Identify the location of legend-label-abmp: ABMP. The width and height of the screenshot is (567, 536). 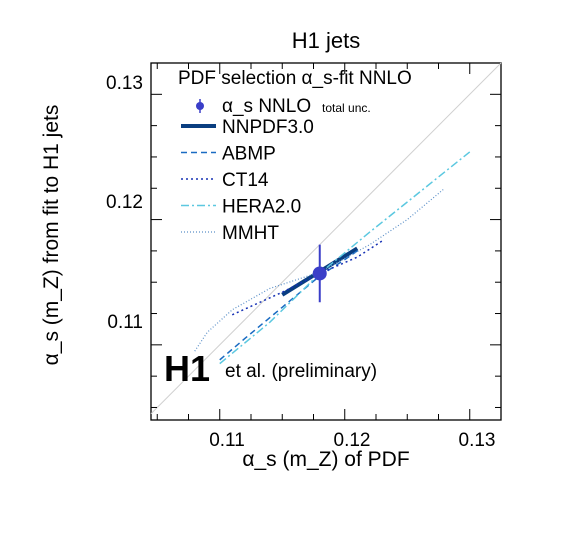
(249, 154).